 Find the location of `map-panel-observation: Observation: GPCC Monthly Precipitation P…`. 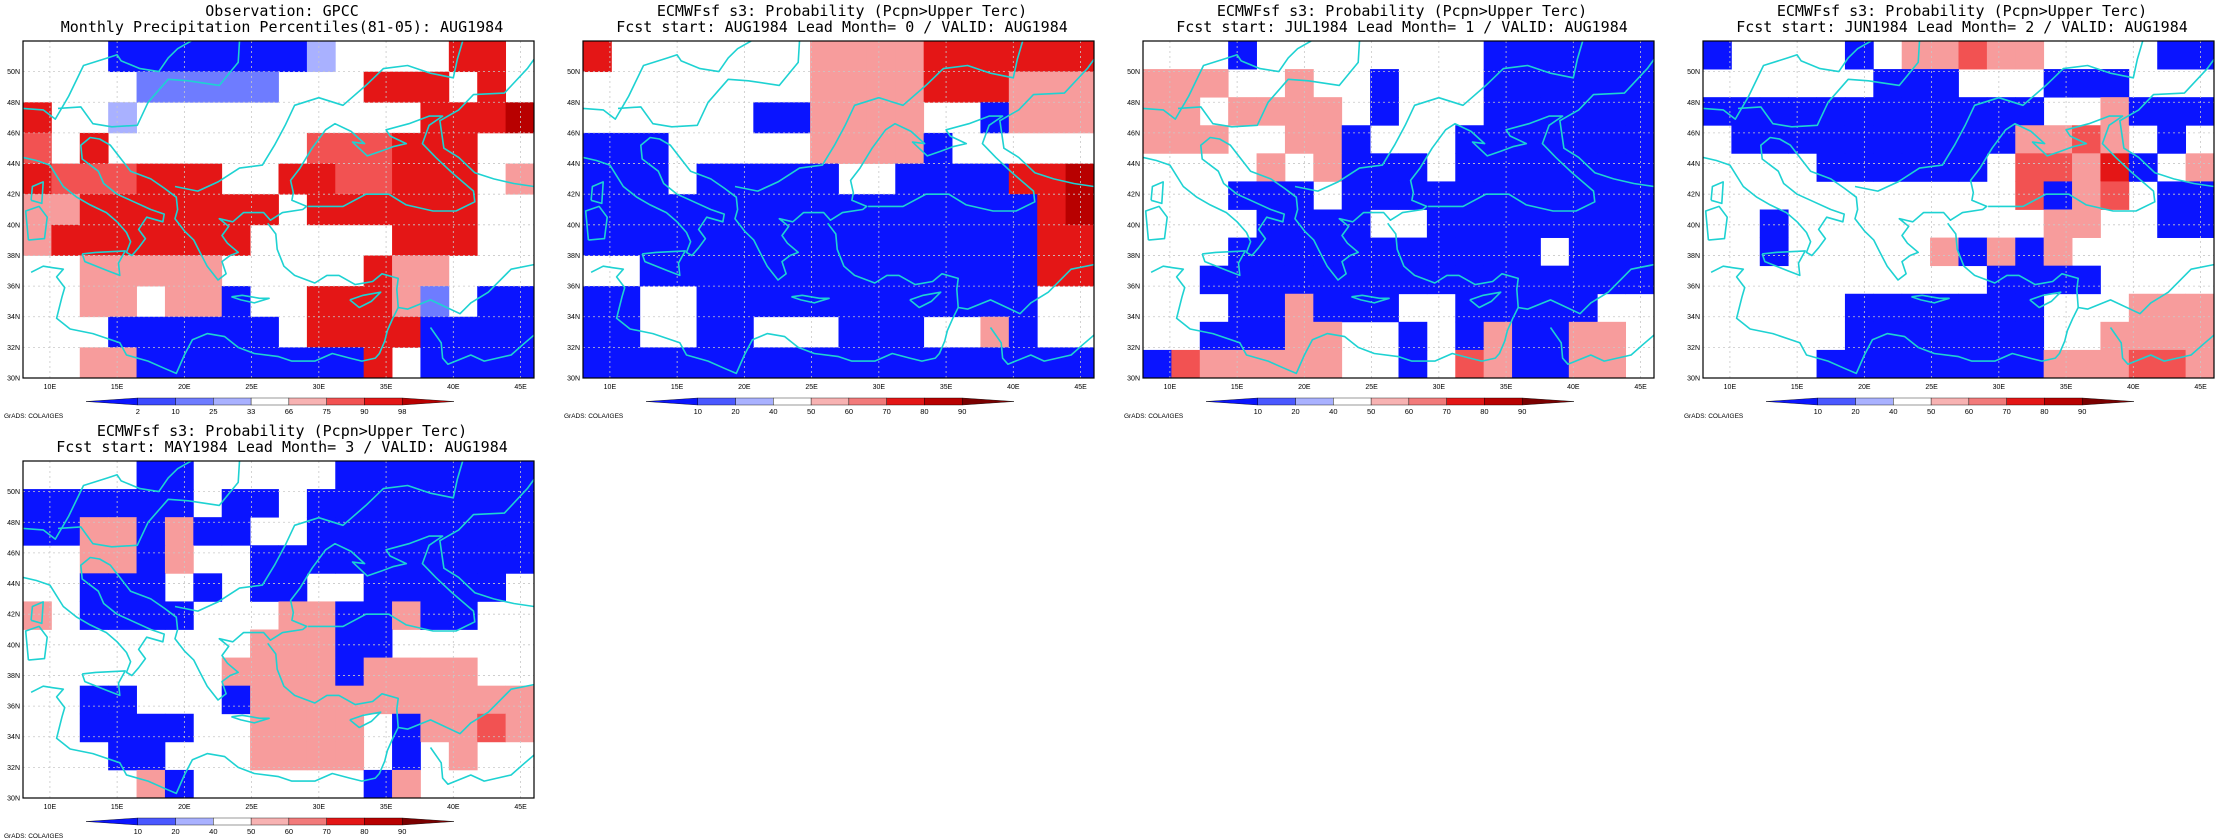

map-panel-observation: Observation: GPCC Monthly Precipitation P… is located at coordinates (280, 210).